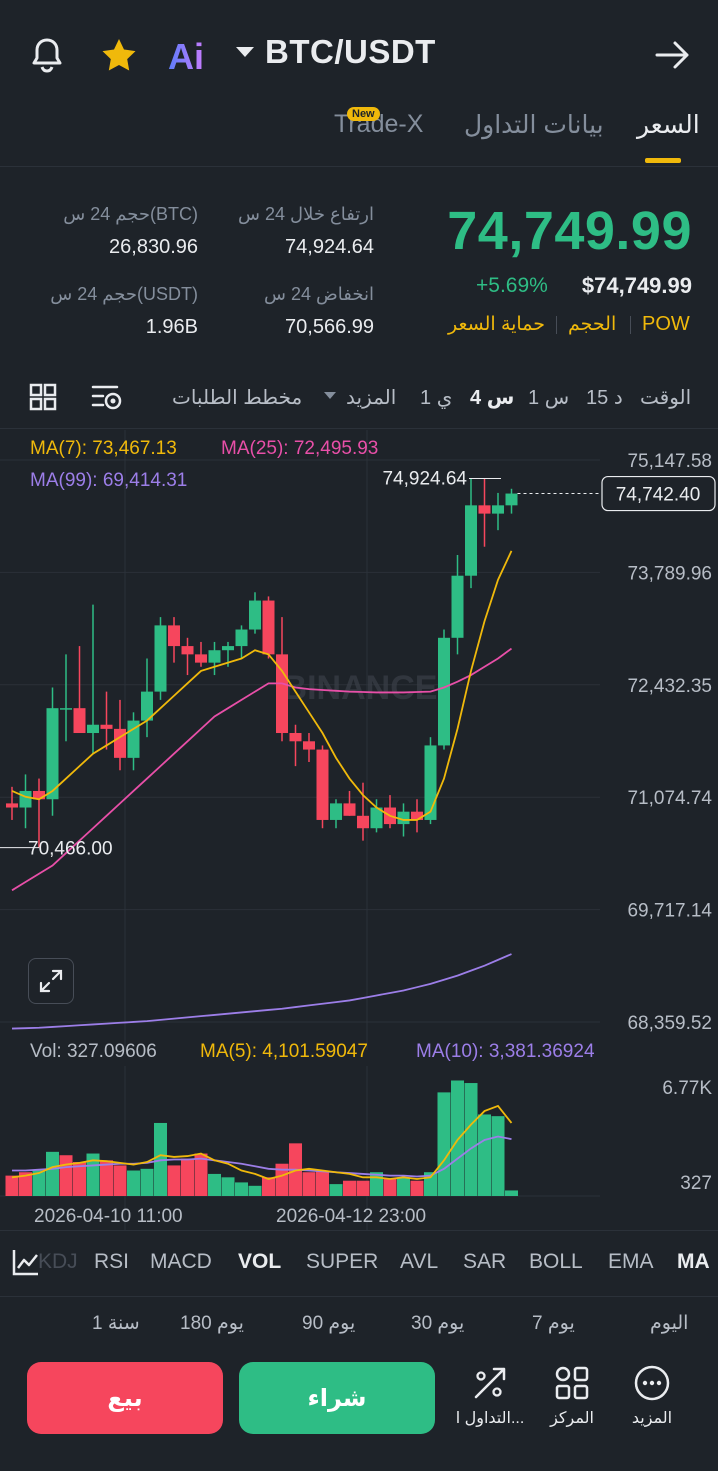 The width and height of the screenshot is (718, 1471). What do you see at coordinates (70, 849) in the screenshot?
I see `low-marker-label: 70,466.00` at bounding box center [70, 849].